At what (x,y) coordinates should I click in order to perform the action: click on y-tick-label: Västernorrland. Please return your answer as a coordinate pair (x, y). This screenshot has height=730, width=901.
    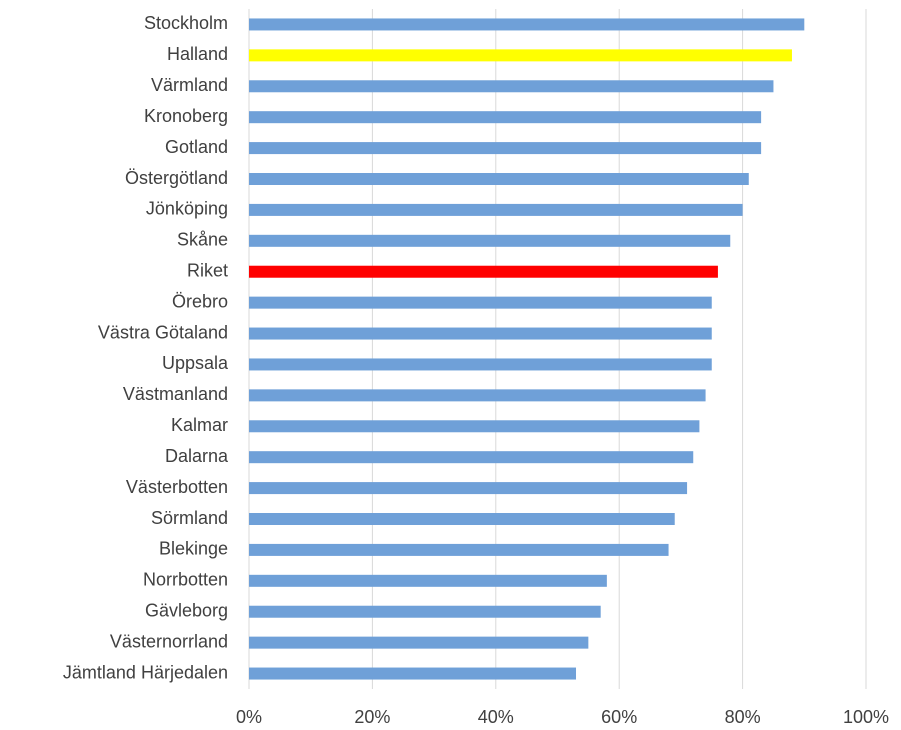
    Looking at the image, I should click on (169, 641).